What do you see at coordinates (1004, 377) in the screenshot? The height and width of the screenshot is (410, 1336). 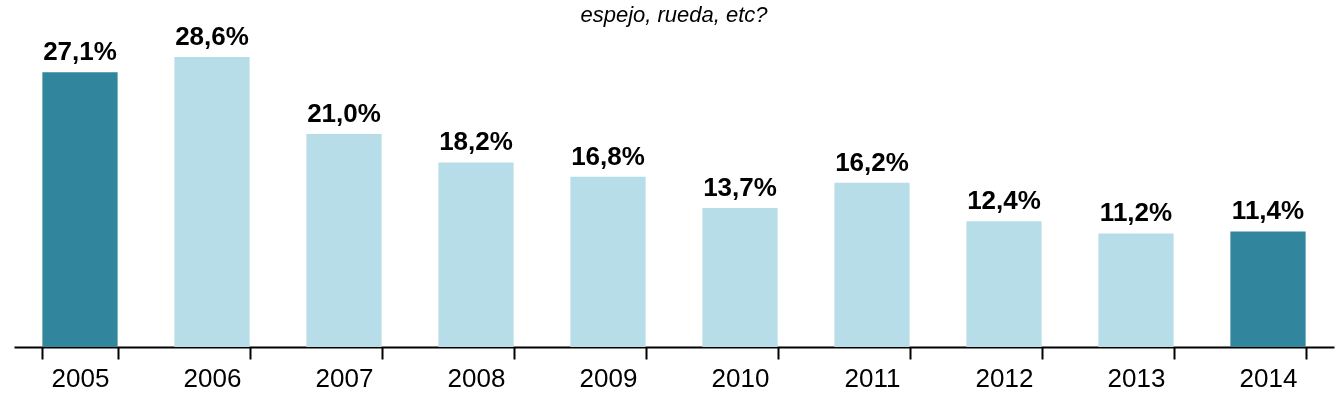 I see `x-tick-label: 2012` at bounding box center [1004, 377].